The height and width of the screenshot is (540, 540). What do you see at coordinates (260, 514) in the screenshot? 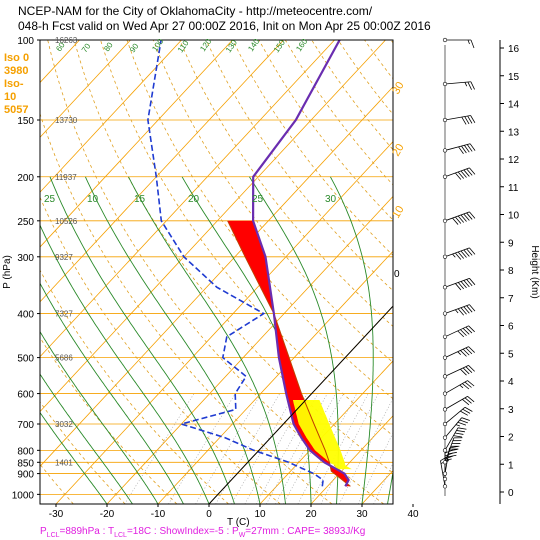
I see `x-tick-label: 10` at bounding box center [260, 514].